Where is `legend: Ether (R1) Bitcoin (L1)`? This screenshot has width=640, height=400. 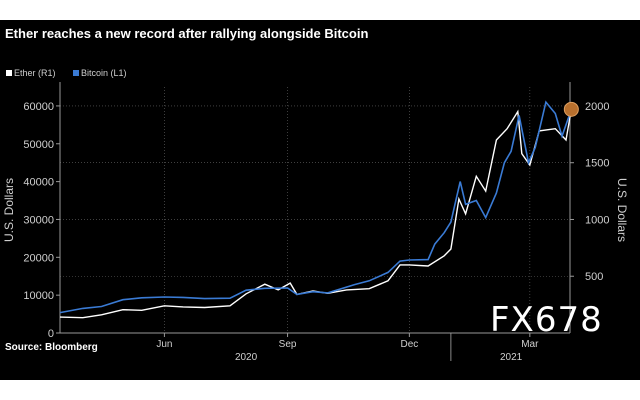 legend: Ether (R1) Bitcoin (L1) is located at coordinates (66, 73).